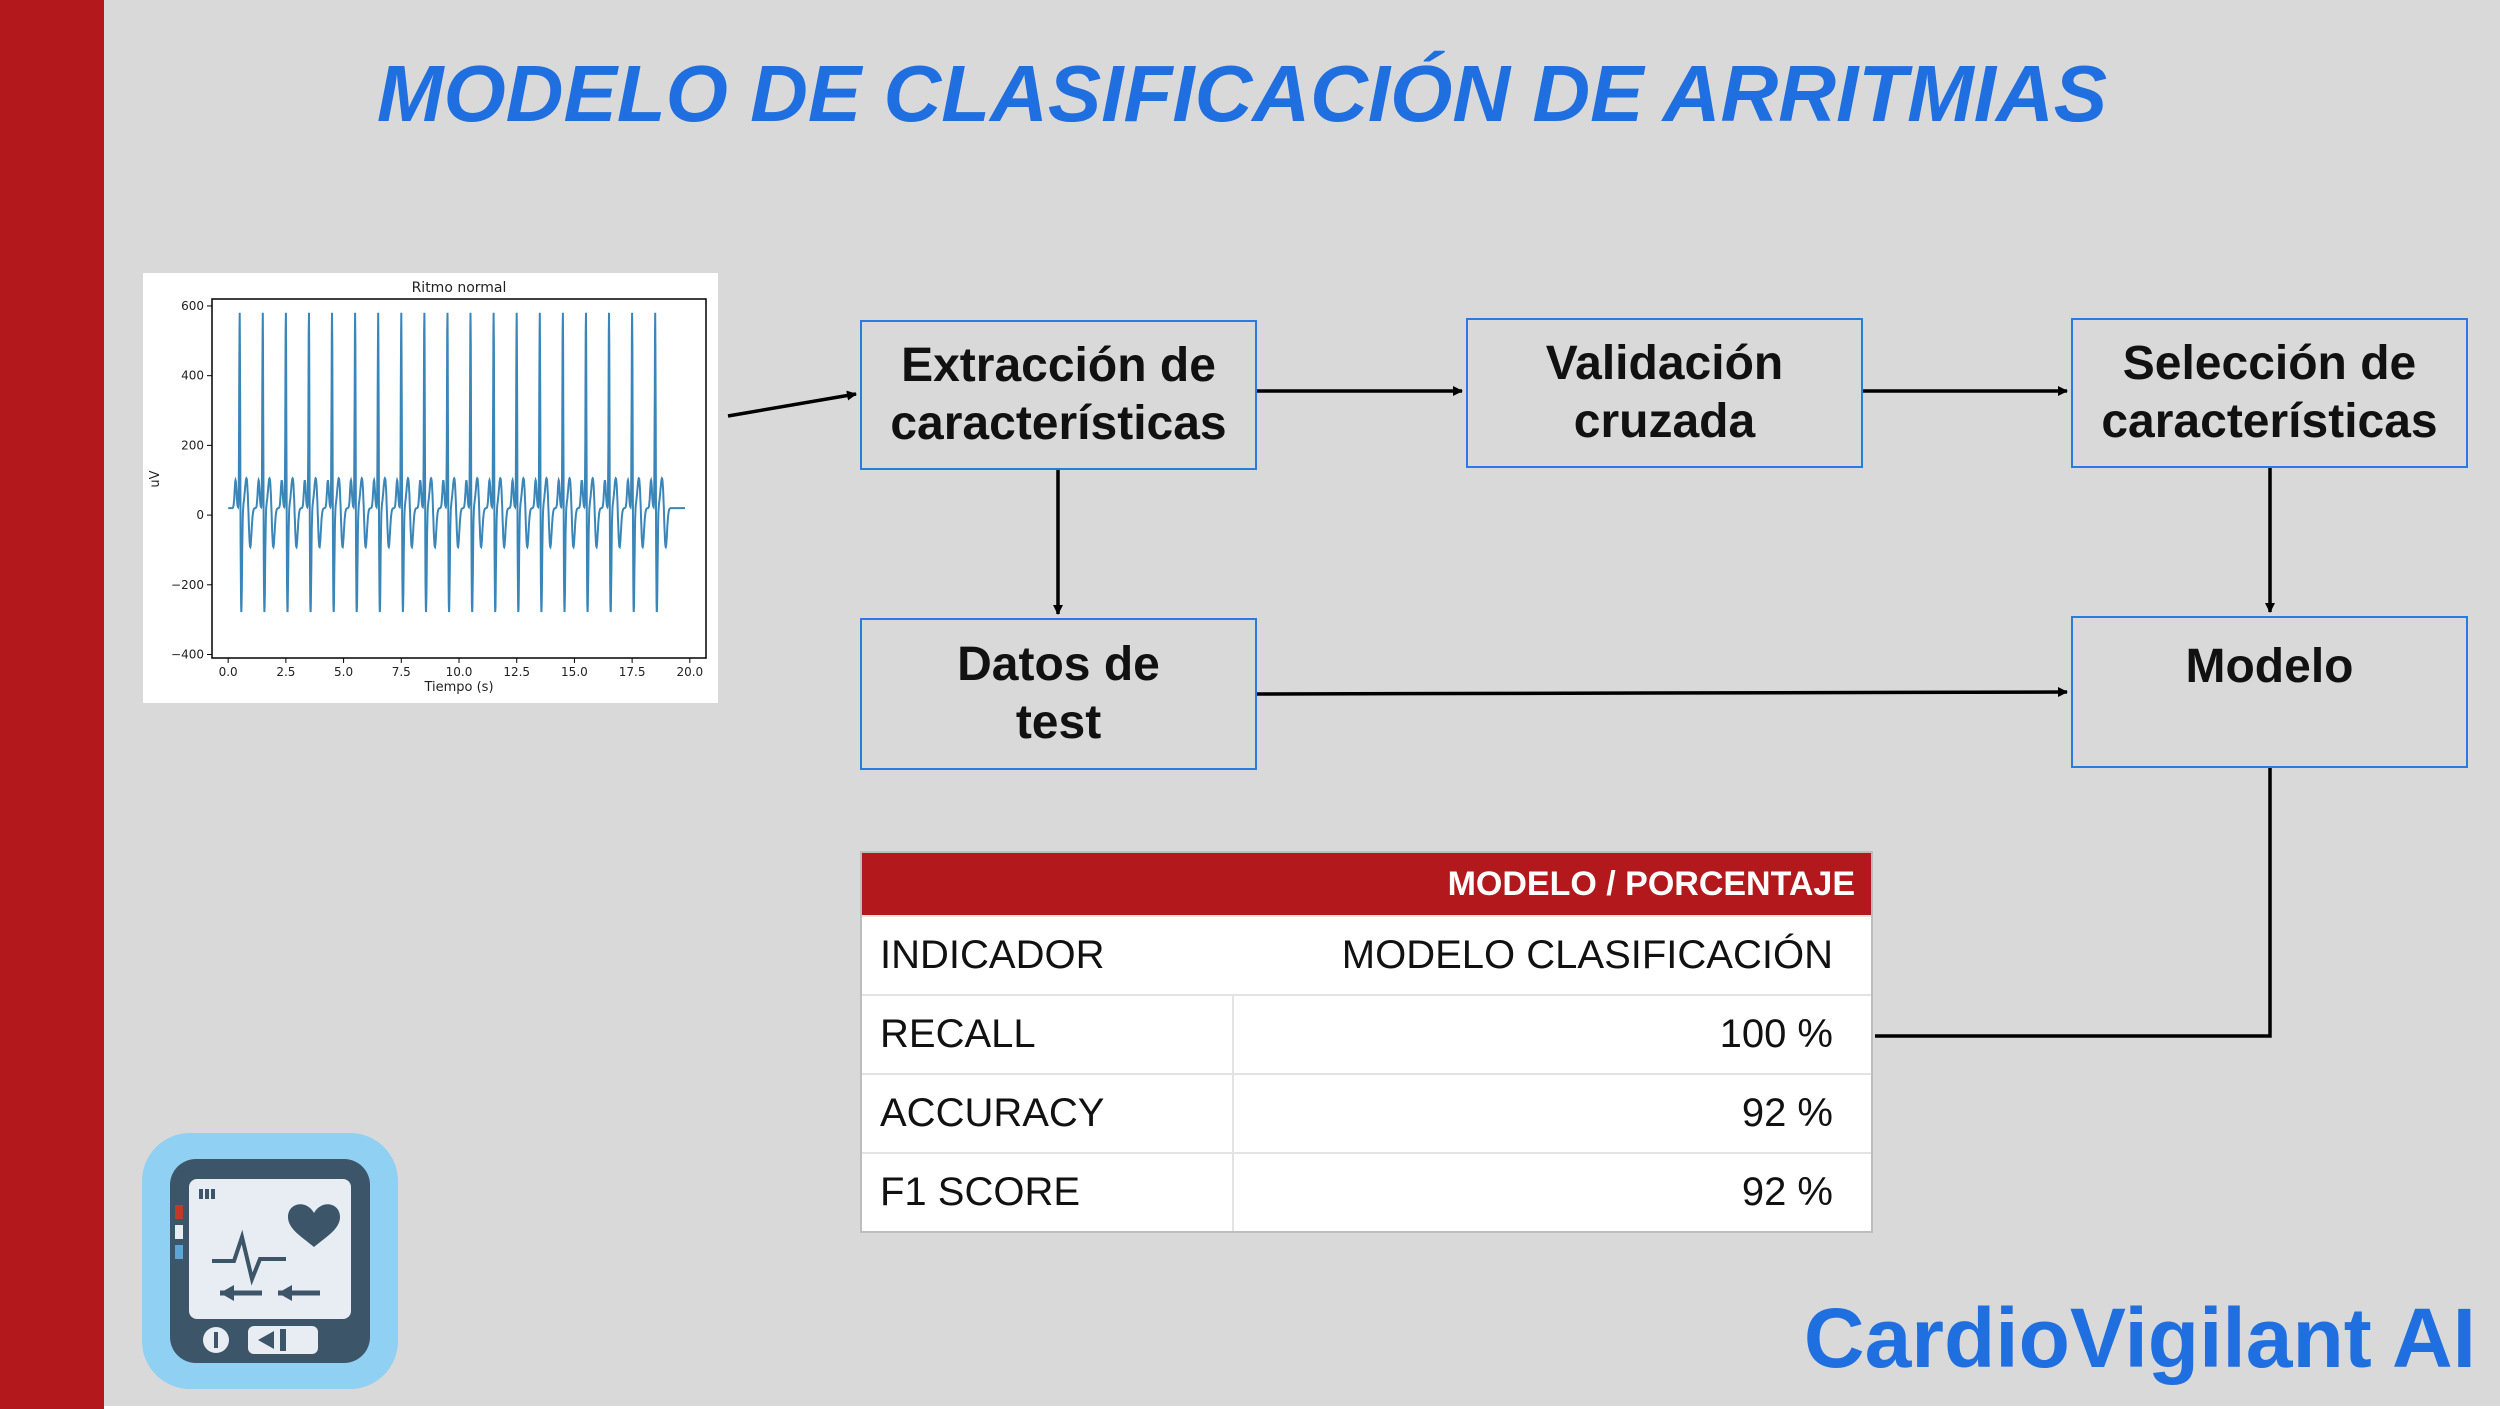 Image resolution: width=2500 pixels, height=1409 pixels. Describe the element at coordinates (187, 585) in the screenshot. I see `y-tick-label: −200` at that location.